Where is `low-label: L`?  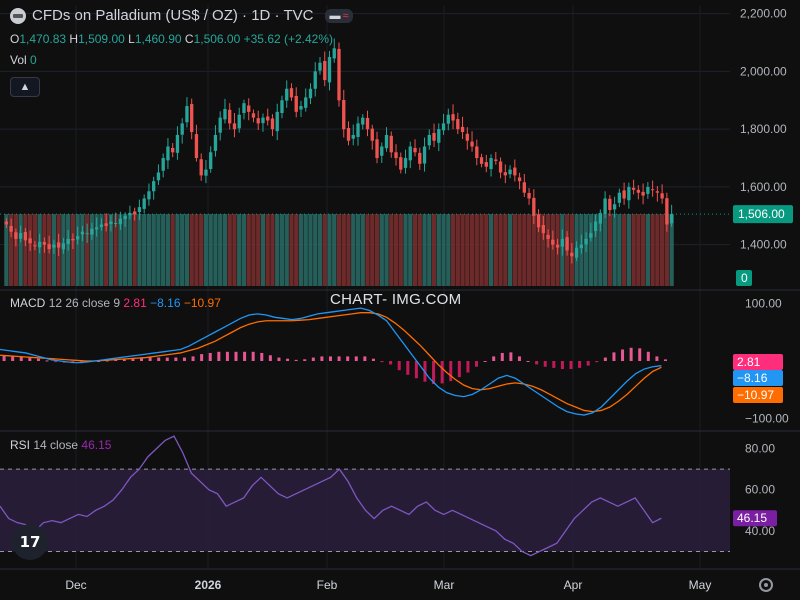
low-label: L is located at coordinates (131, 39).